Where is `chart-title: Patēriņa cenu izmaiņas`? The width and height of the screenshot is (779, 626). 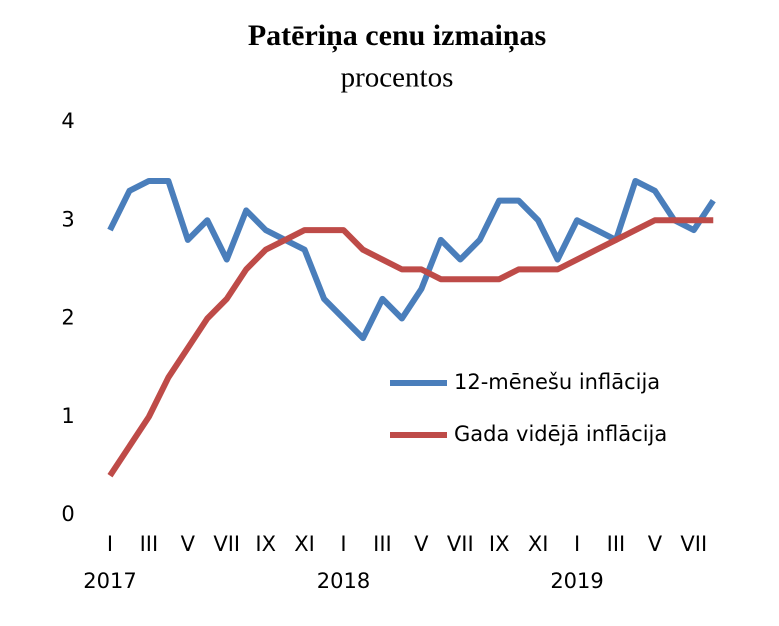 chart-title: Patēriņa cenu izmaiņas is located at coordinates (397, 36).